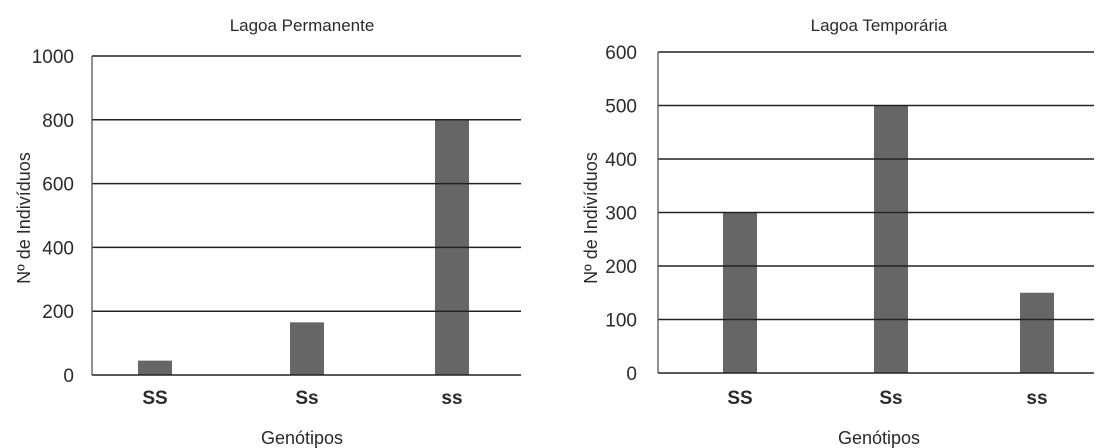  Describe the element at coordinates (53, 217) in the screenshot. I see `y-tick-labels: 0 200 400 600 800 1000` at that location.